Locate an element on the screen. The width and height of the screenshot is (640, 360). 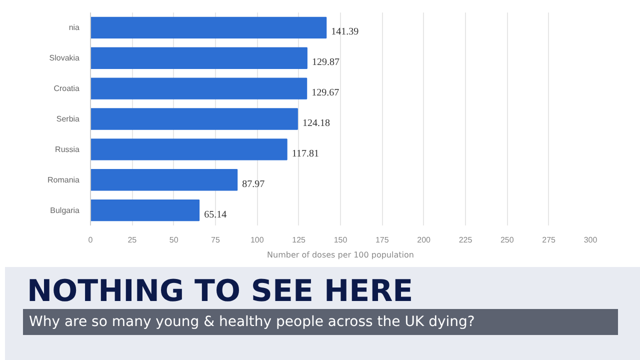
y-tick-label: Slovakia is located at coordinates (64, 58).